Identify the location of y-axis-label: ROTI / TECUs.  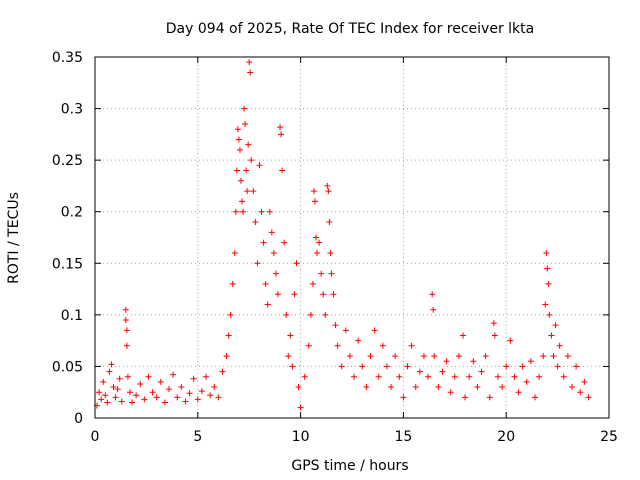
(14, 238).